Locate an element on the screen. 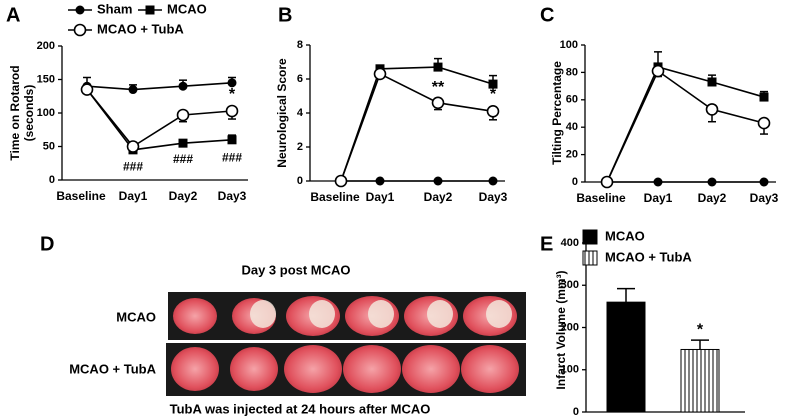 The image size is (787, 420). panel-letter: B is located at coordinates (285, 15).